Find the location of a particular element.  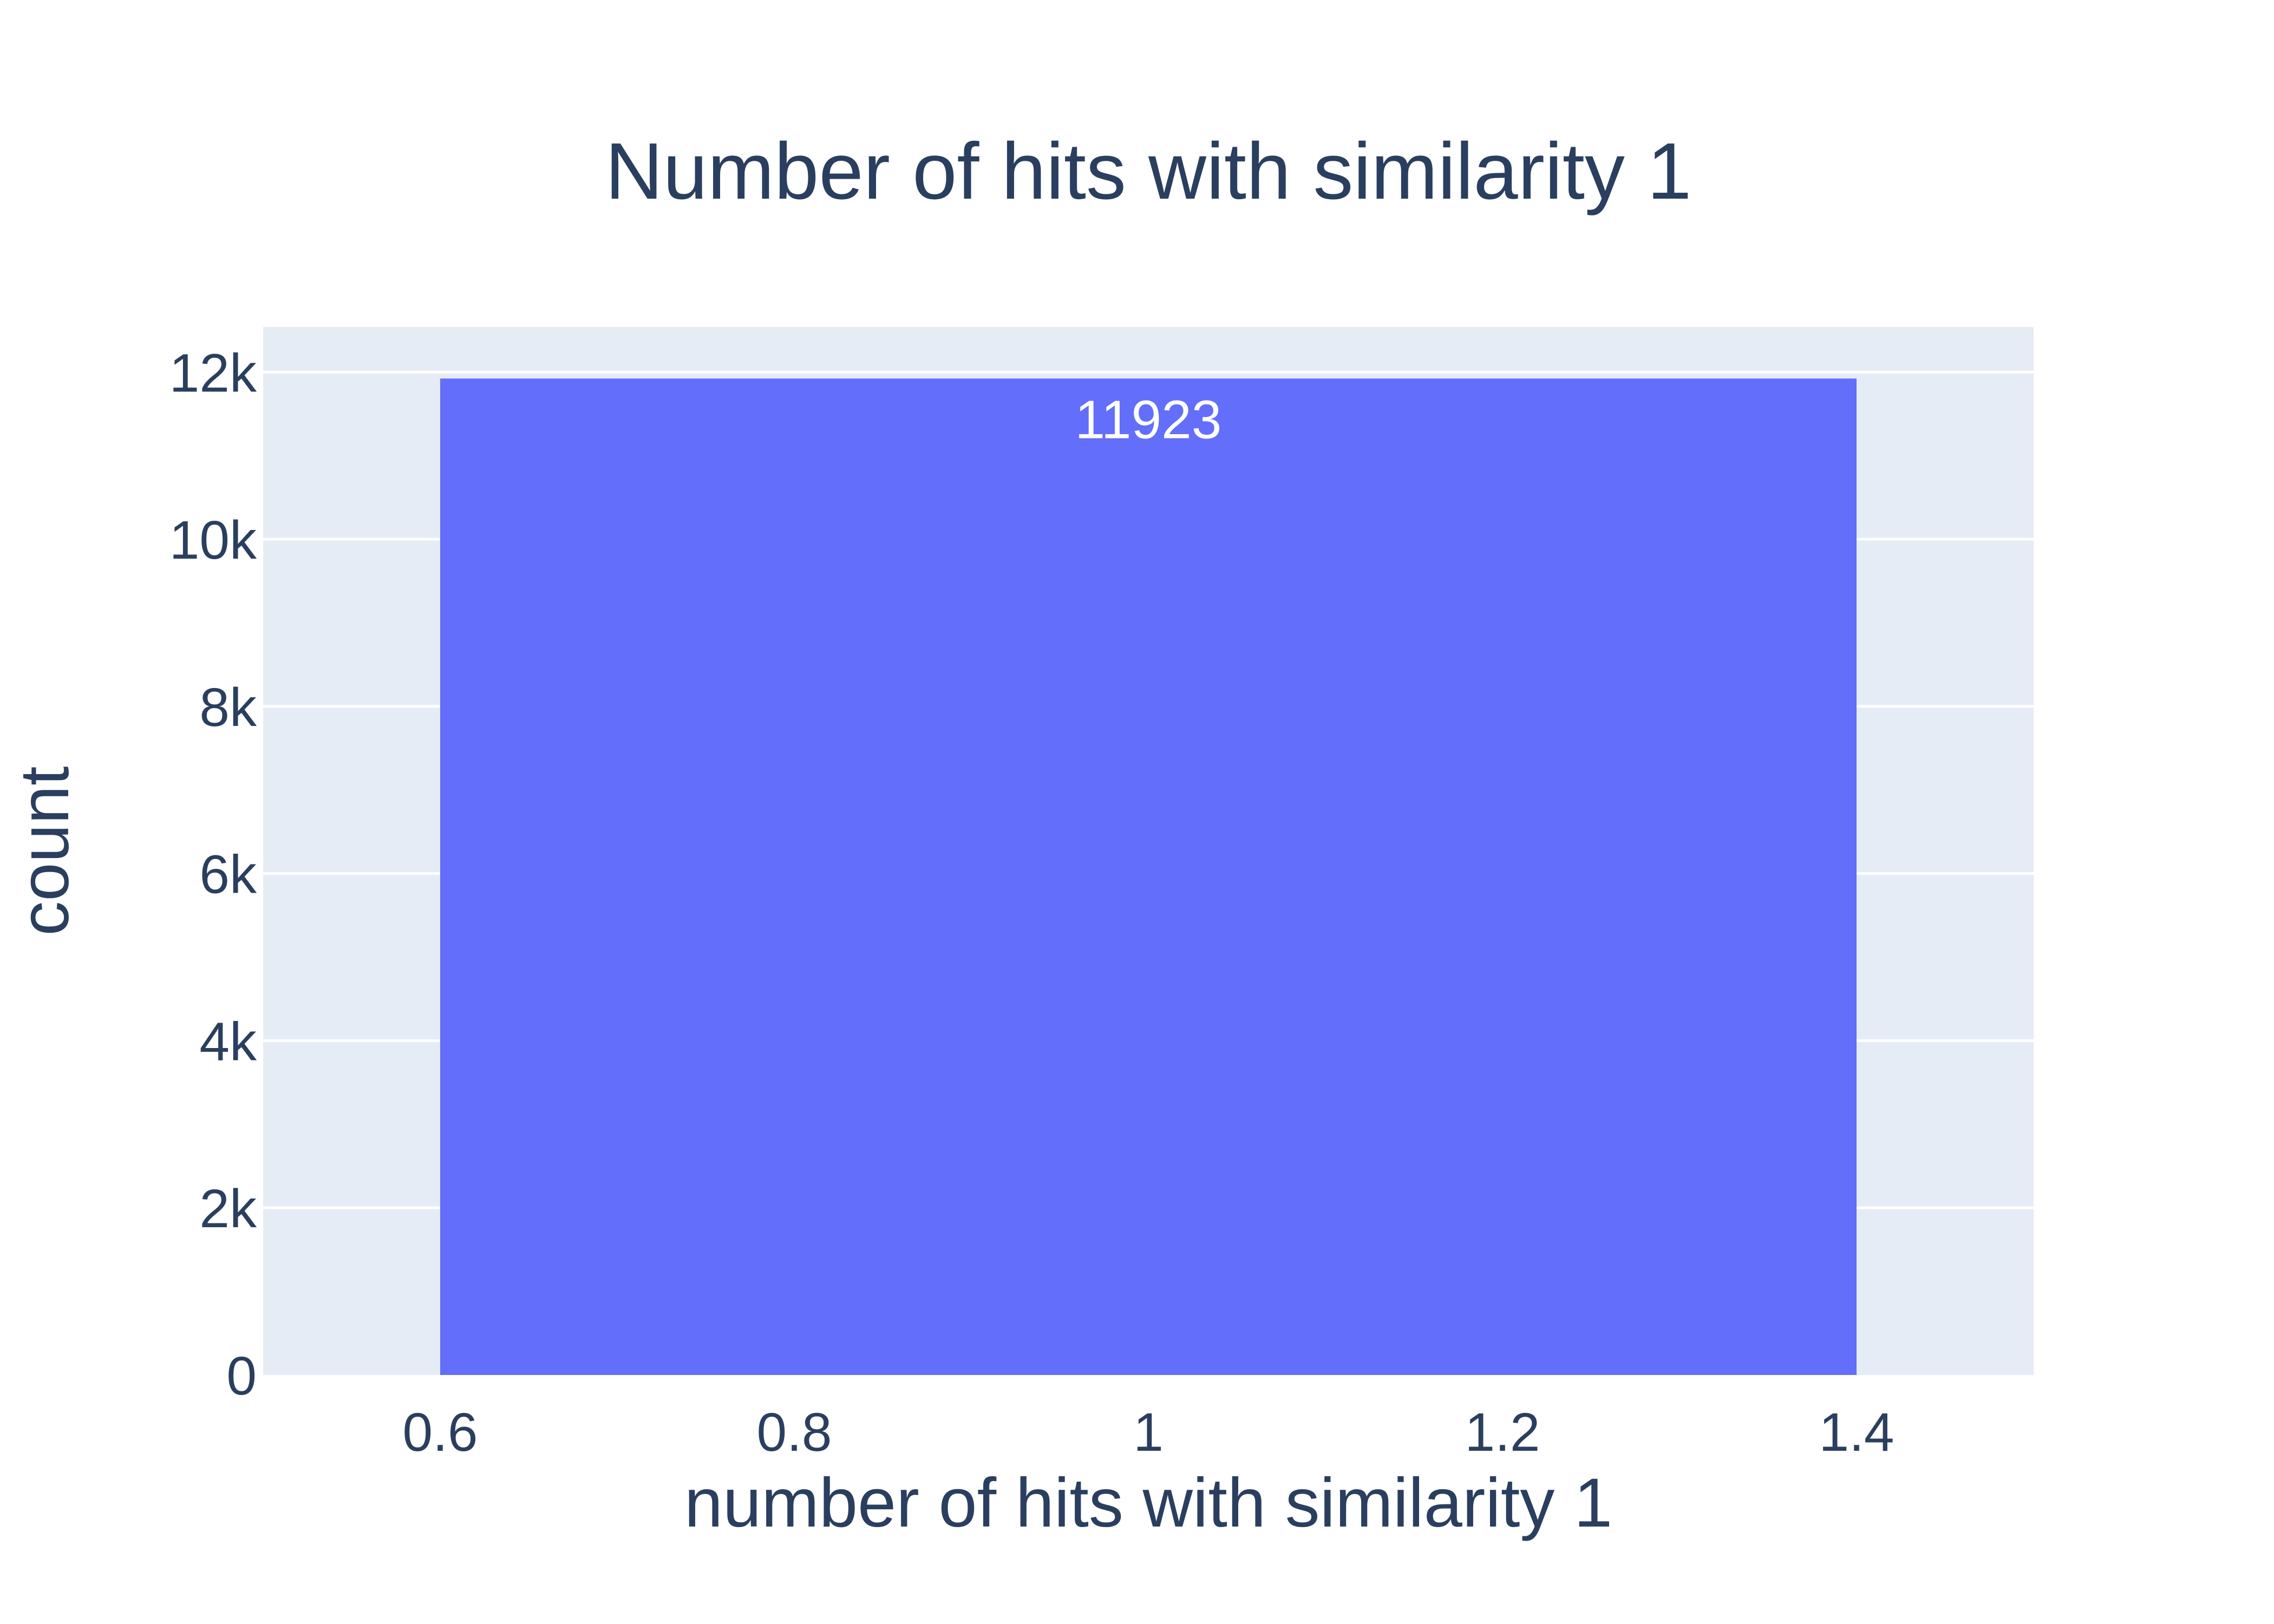

y-tick-label-10k: 10k is located at coordinates (213, 540).